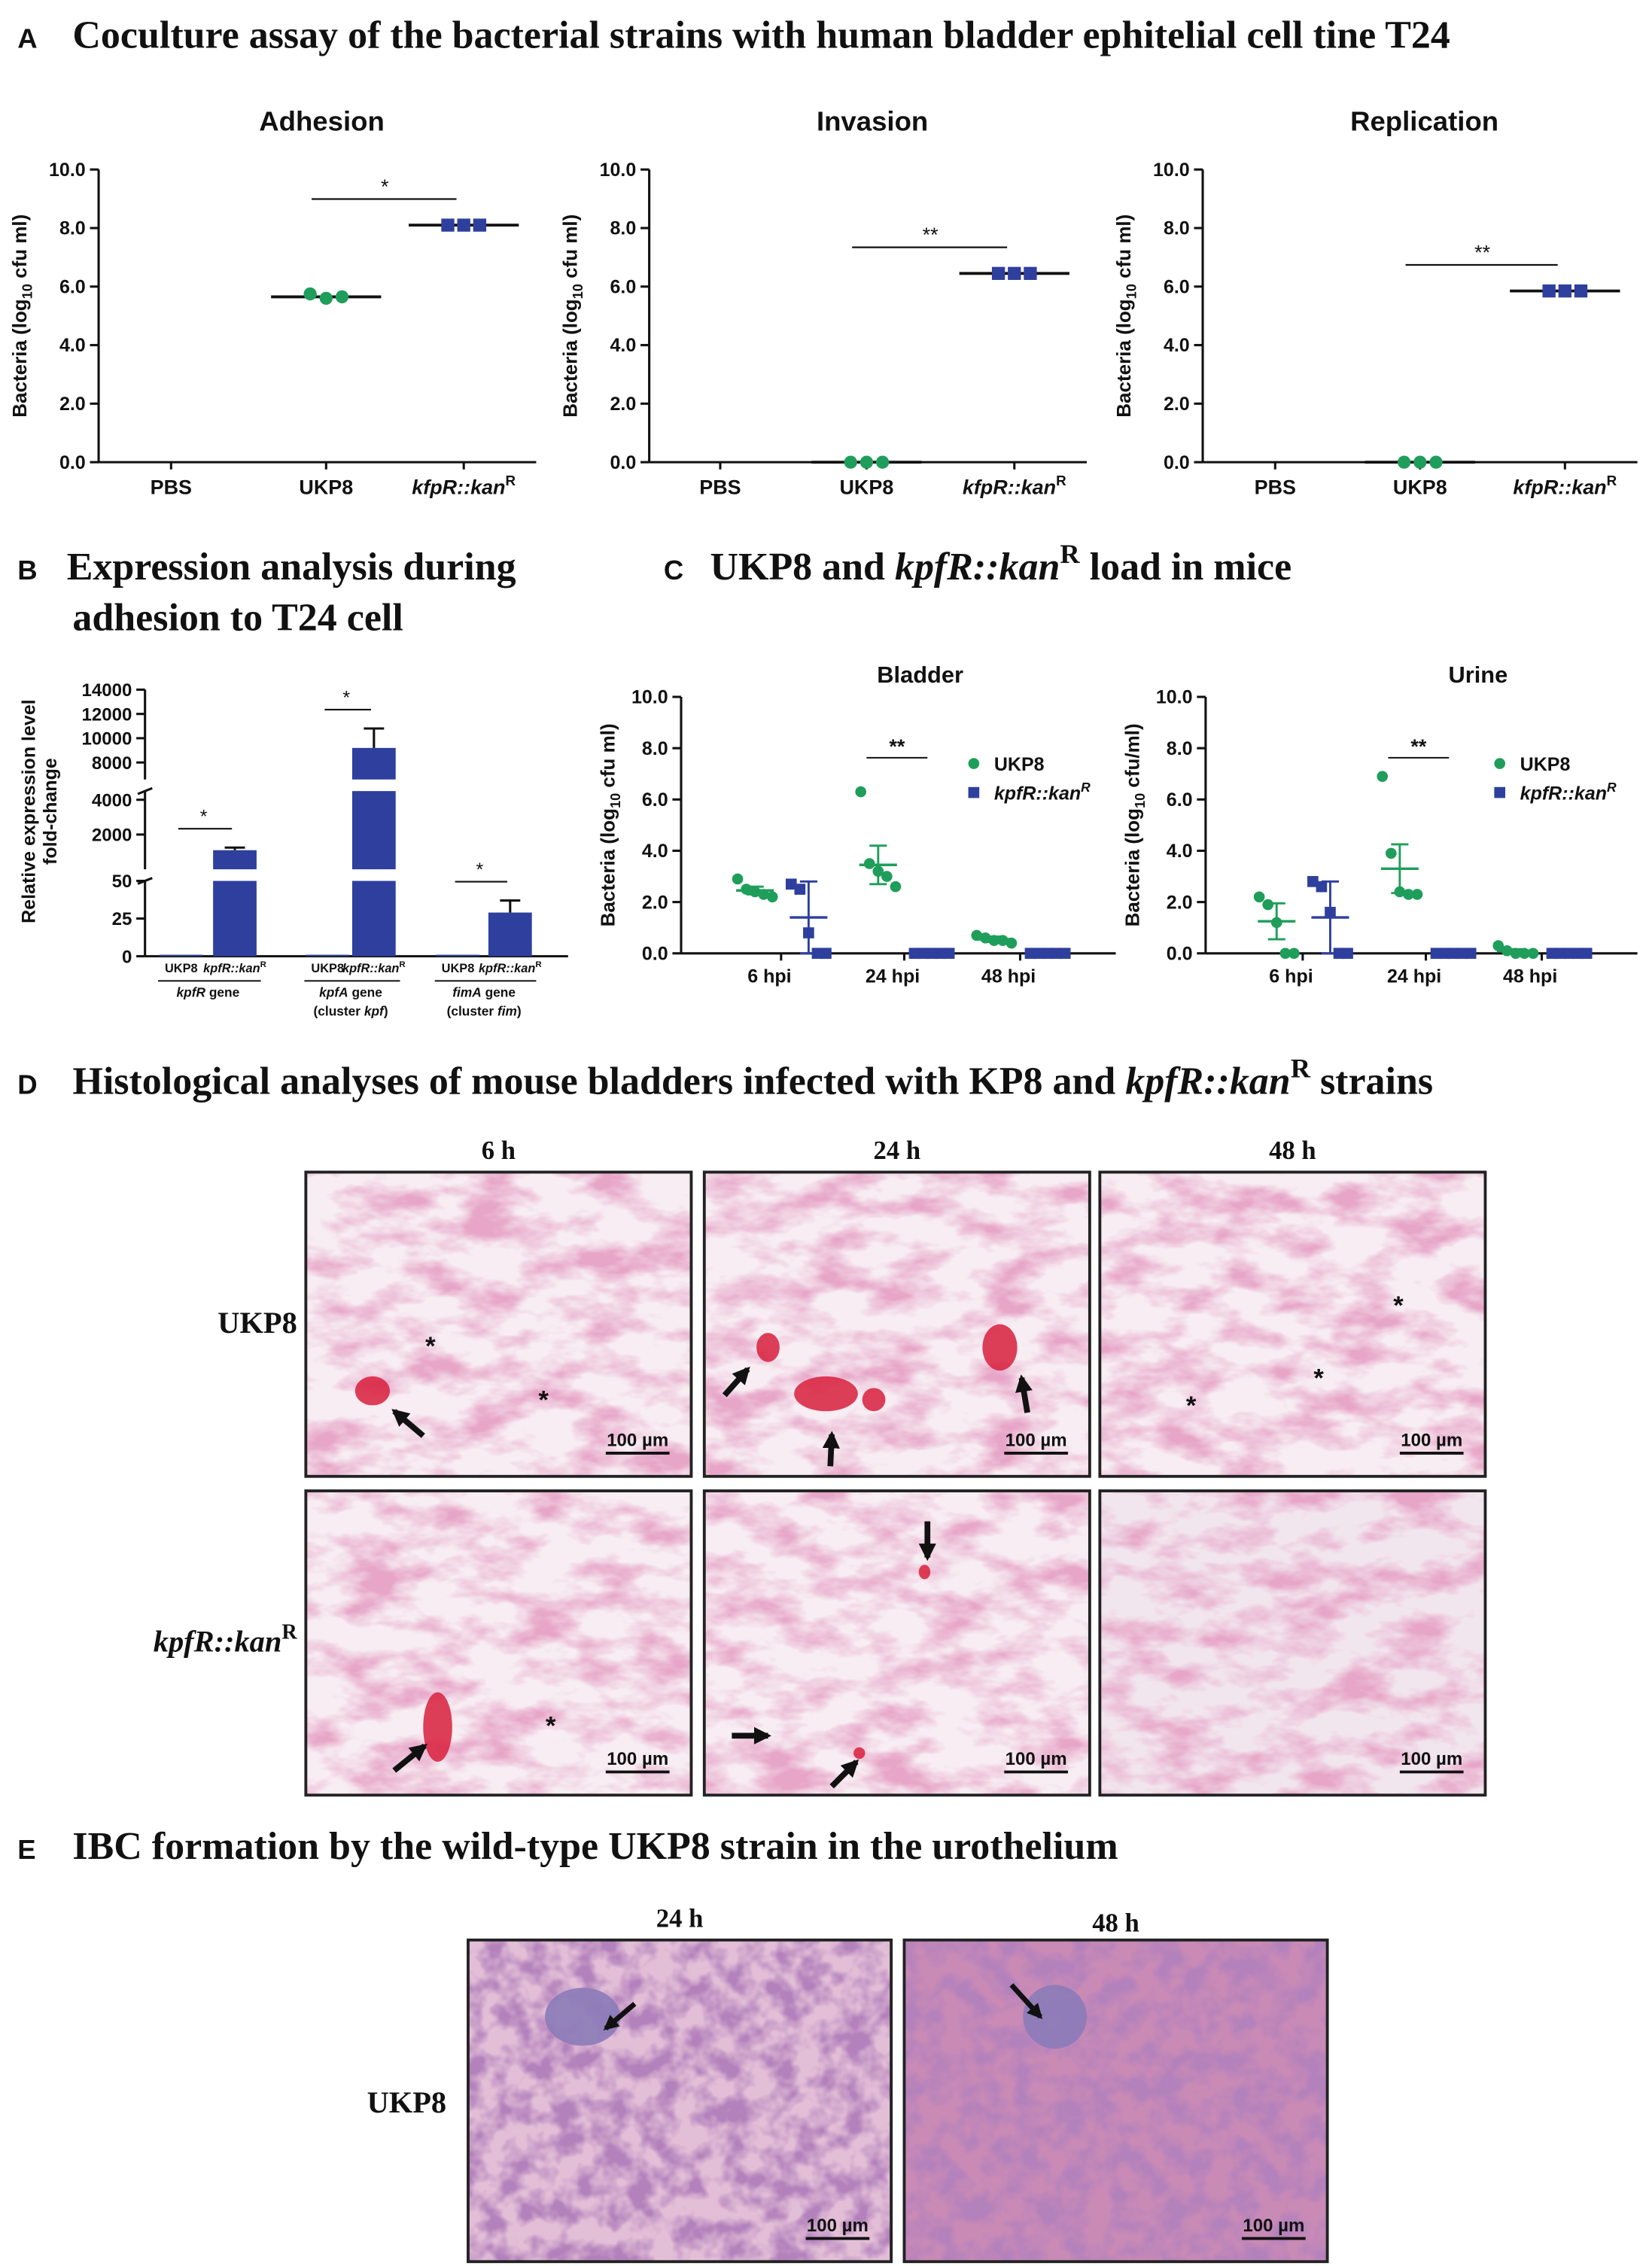 The height and width of the screenshot is (2266, 1652). What do you see at coordinates (480, 870) in the screenshot?
I see `significance-label: *` at bounding box center [480, 870].